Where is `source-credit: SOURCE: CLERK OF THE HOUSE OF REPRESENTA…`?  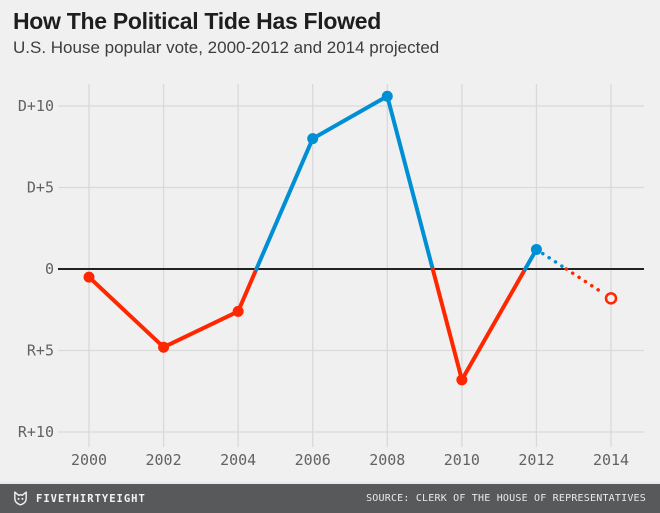 source-credit: SOURCE: CLERK OF THE HOUSE OF REPRESENTA… is located at coordinates (506, 498).